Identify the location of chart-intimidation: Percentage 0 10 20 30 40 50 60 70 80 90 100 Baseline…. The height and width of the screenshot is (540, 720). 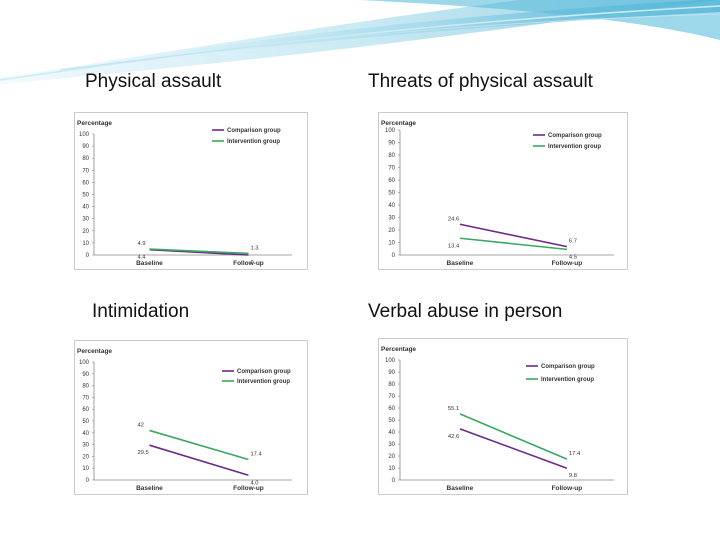
(191, 417).